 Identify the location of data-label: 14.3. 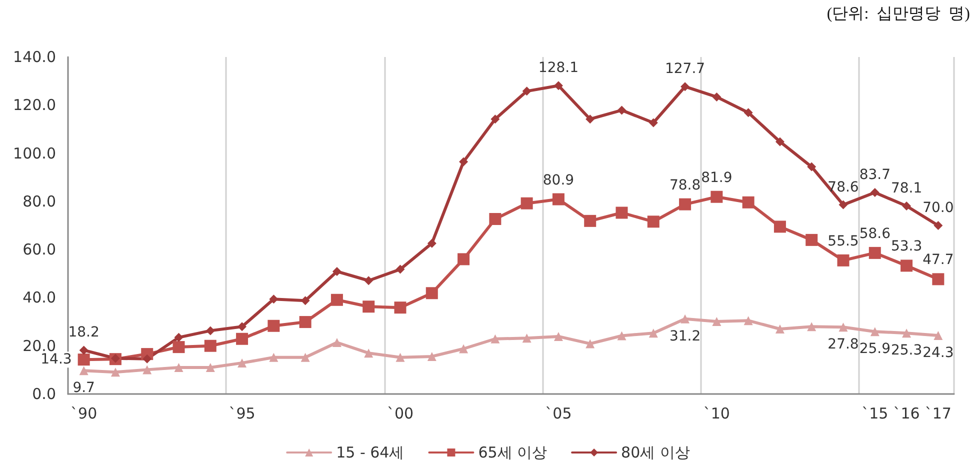
(56, 360).